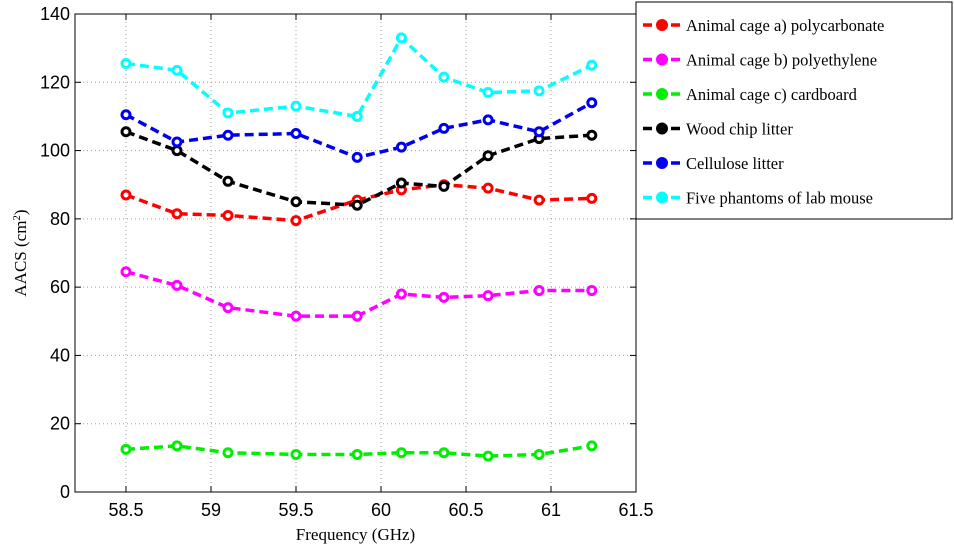 The image size is (954, 555). Describe the element at coordinates (60, 219) in the screenshot. I see `y-tick-label: 80` at that location.